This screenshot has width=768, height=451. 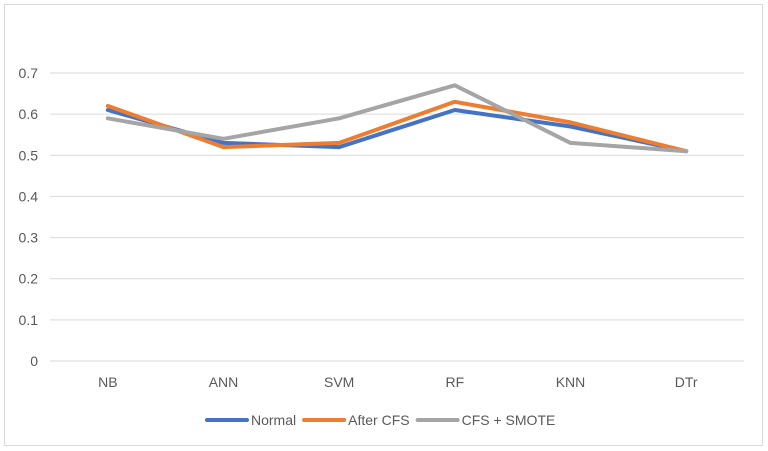 What do you see at coordinates (29, 320) in the screenshot?
I see `y-tick-label-1: 0.1` at bounding box center [29, 320].